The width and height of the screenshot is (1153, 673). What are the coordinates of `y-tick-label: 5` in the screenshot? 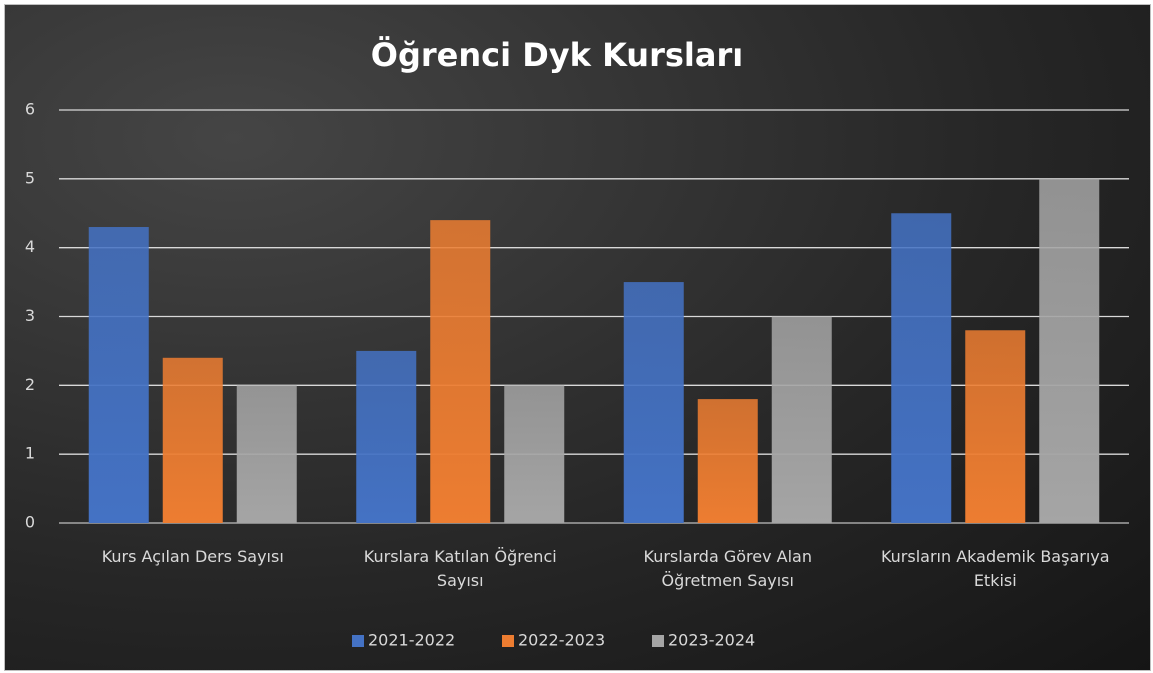 It's located at (30, 177).